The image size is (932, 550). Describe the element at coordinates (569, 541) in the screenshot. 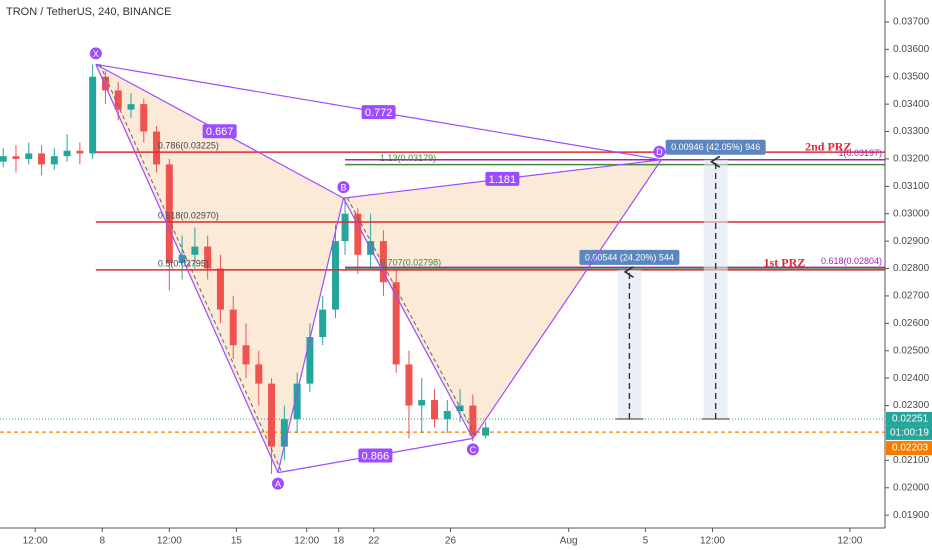

I see `x-tick-label: Aug` at that location.